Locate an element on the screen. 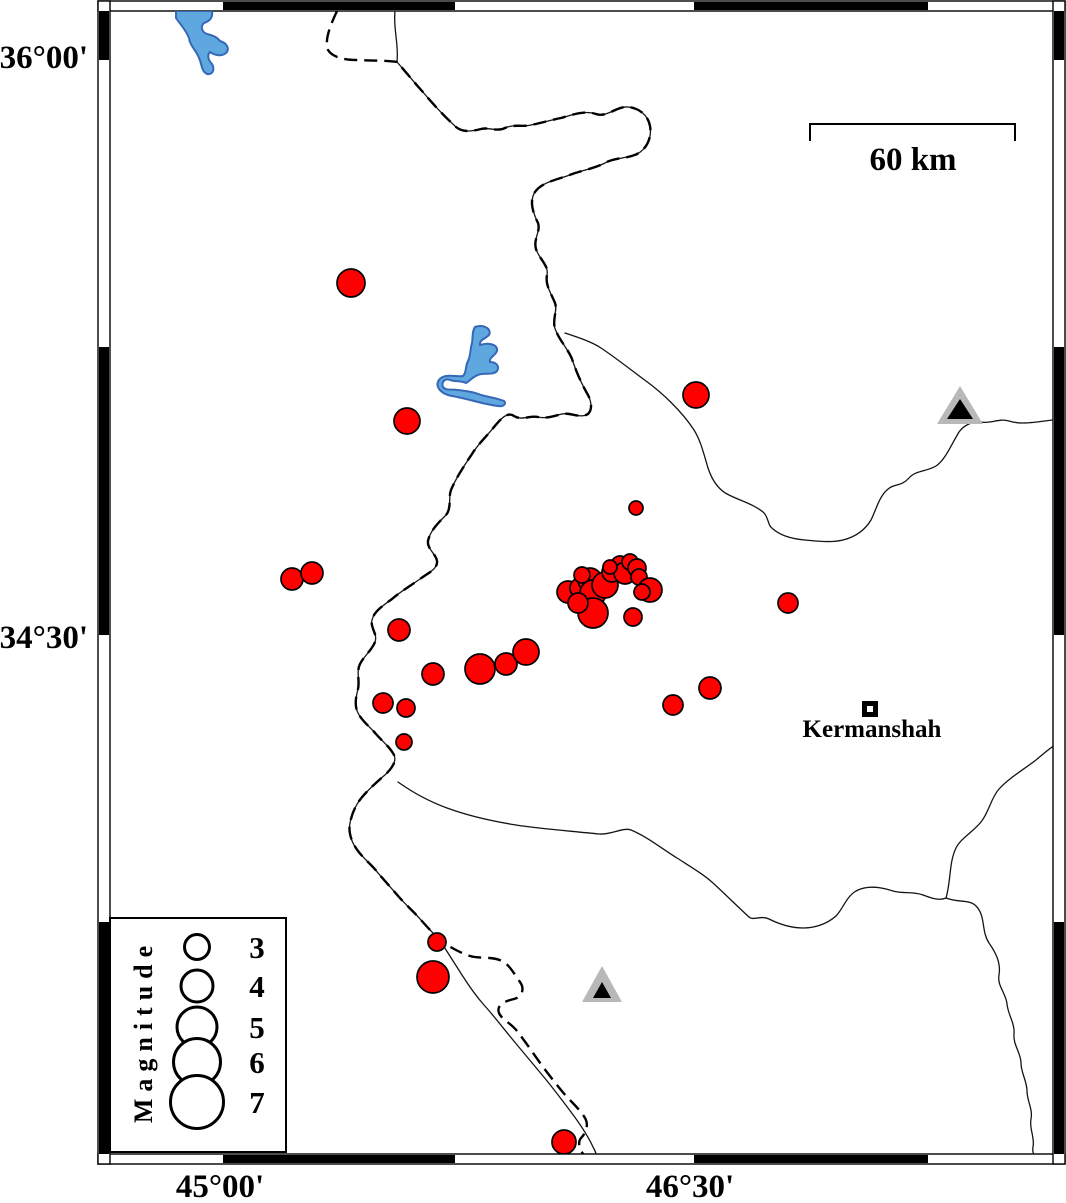  legend-value-7: 7 is located at coordinates (257, 1102).